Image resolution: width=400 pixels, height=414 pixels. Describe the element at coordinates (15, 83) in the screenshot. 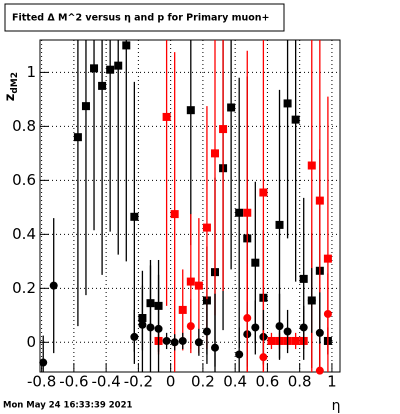

I see `y-label-sub: dM2` at that location.